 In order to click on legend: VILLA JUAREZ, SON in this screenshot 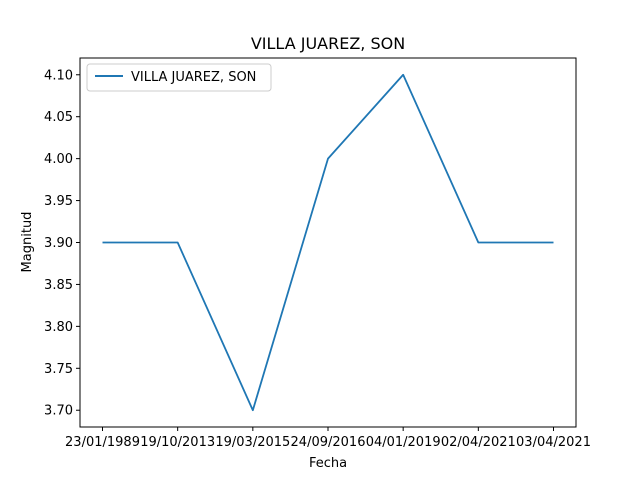, I will do `click(179, 77)`.